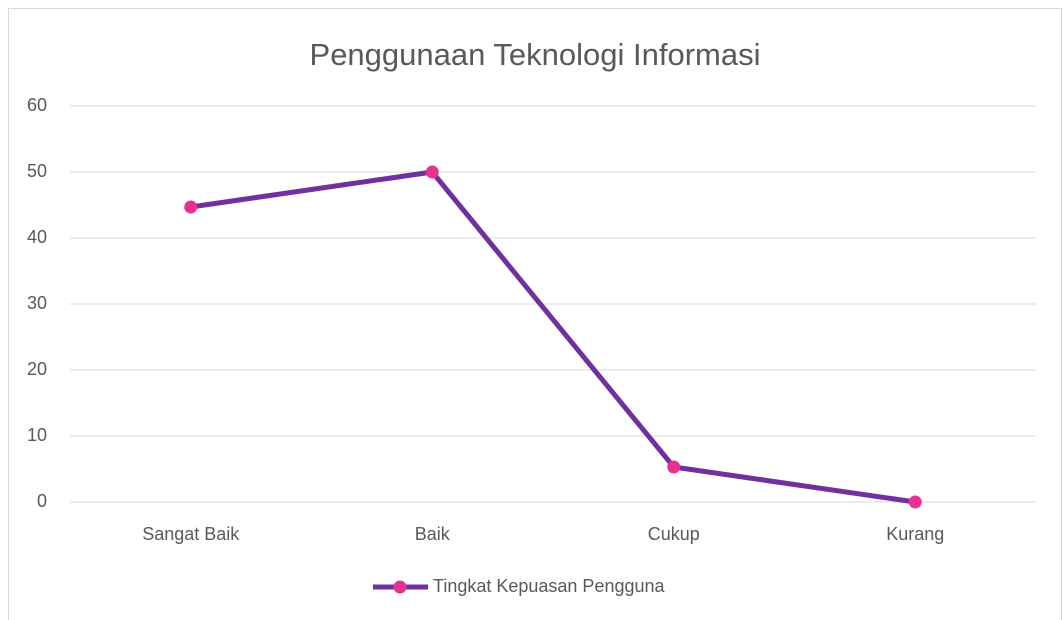 This screenshot has width=1064, height=620. Describe the element at coordinates (400, 587) in the screenshot. I see `legend-marker` at that location.